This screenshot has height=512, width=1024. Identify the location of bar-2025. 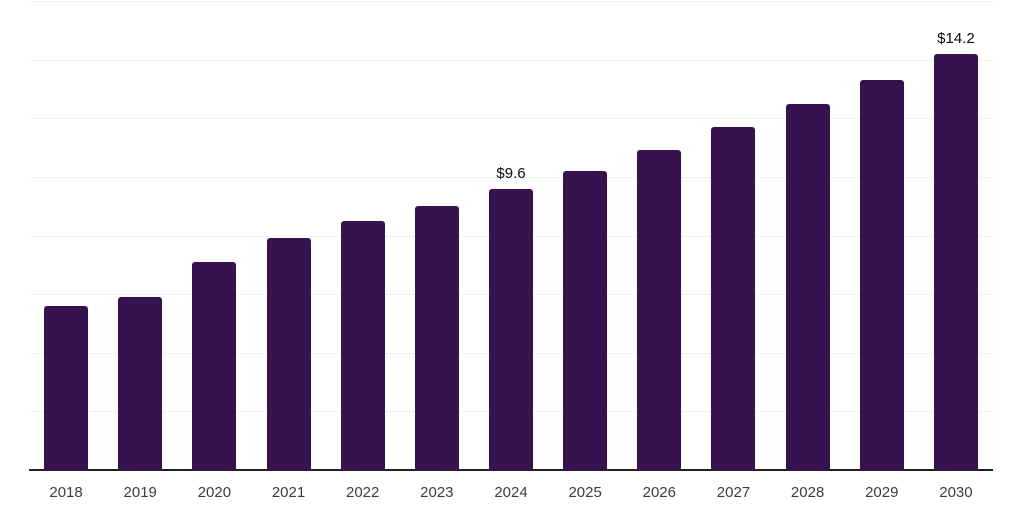
(585, 320).